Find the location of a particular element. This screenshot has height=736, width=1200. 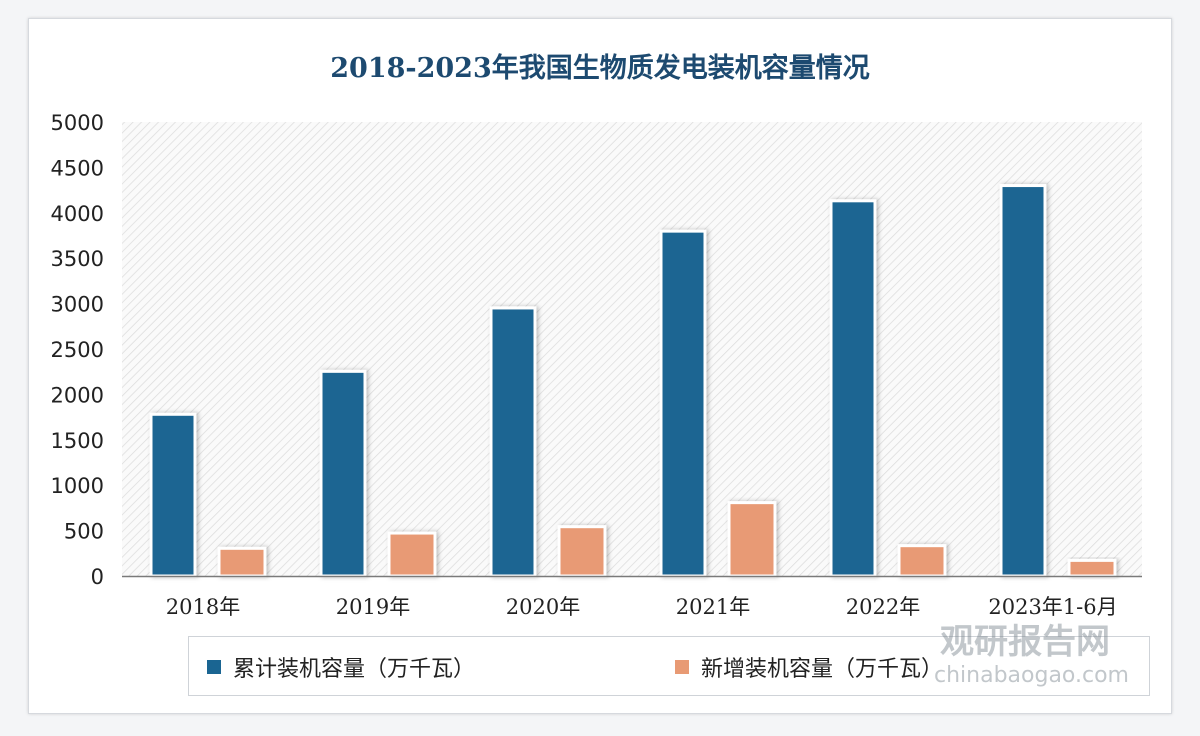

legend-label: 累计装机容量（万千瓦） is located at coordinates (354, 669).